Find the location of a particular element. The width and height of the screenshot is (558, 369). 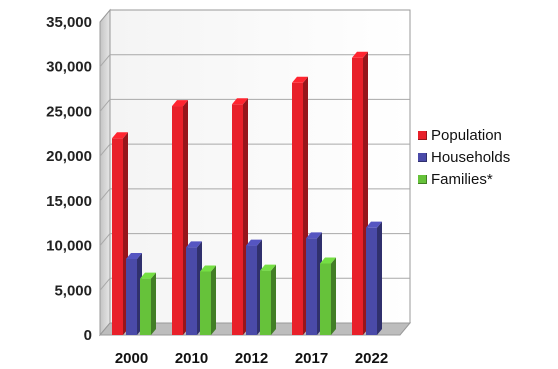

legend-swatch-households is located at coordinates (422, 157).